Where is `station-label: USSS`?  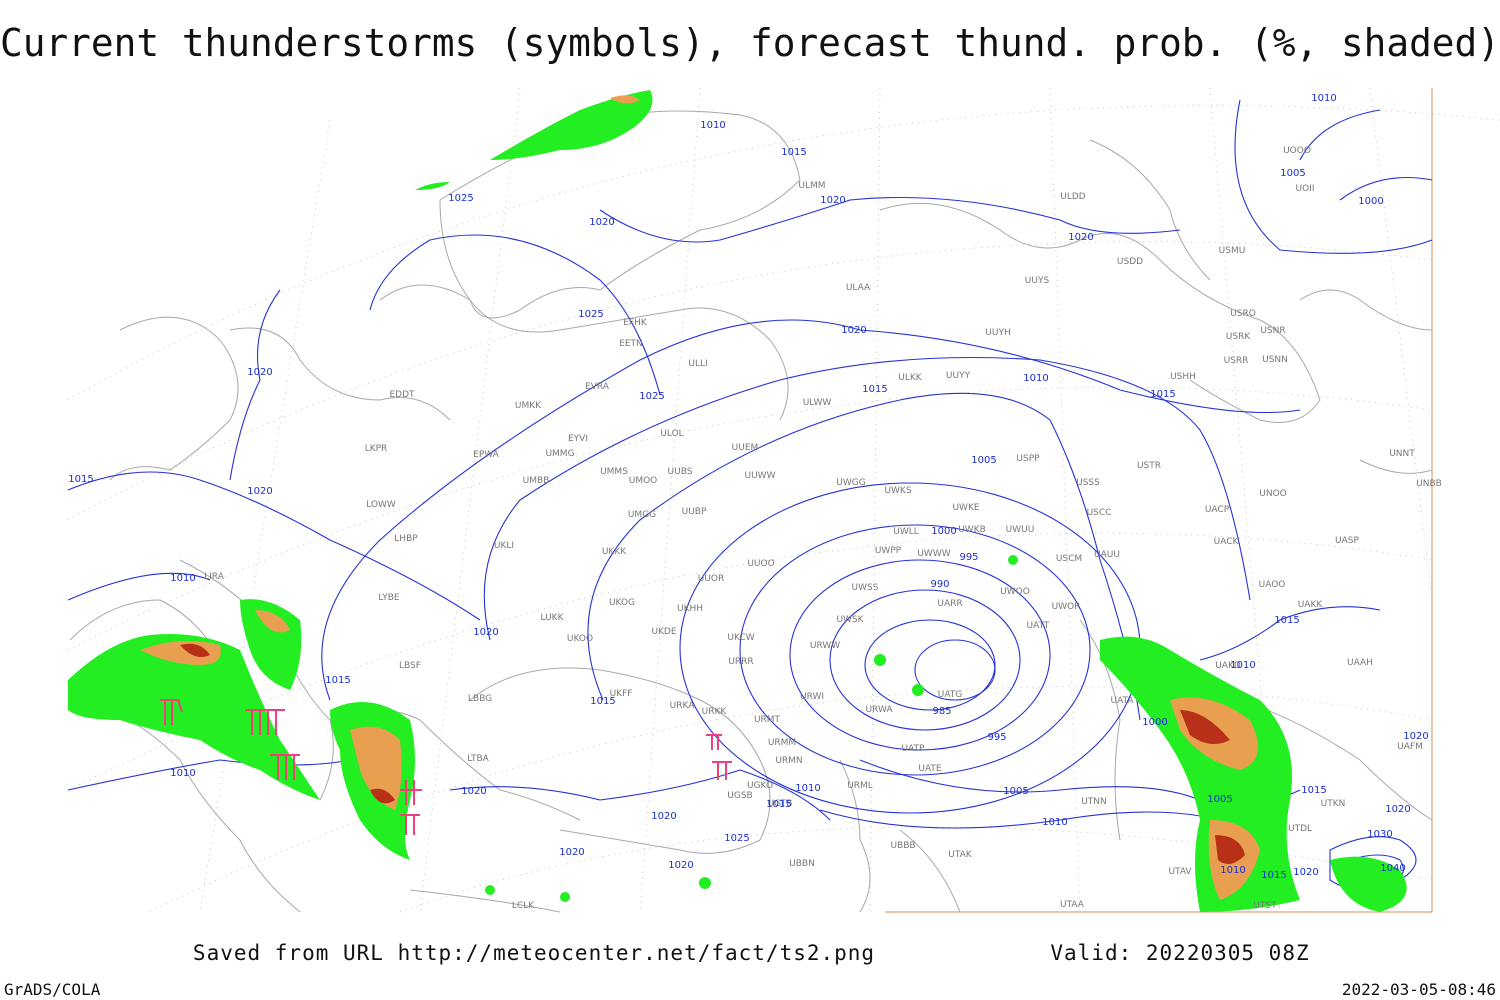 station-label: USSS is located at coordinates (1088, 483).